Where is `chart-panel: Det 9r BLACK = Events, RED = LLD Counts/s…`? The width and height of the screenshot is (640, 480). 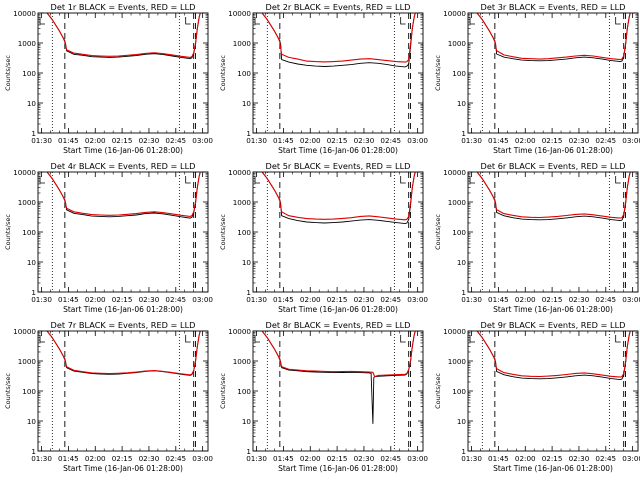 chart-panel: Det 9r BLACK = Events, RED = LLD Counts/s… is located at coordinates (537, 396).